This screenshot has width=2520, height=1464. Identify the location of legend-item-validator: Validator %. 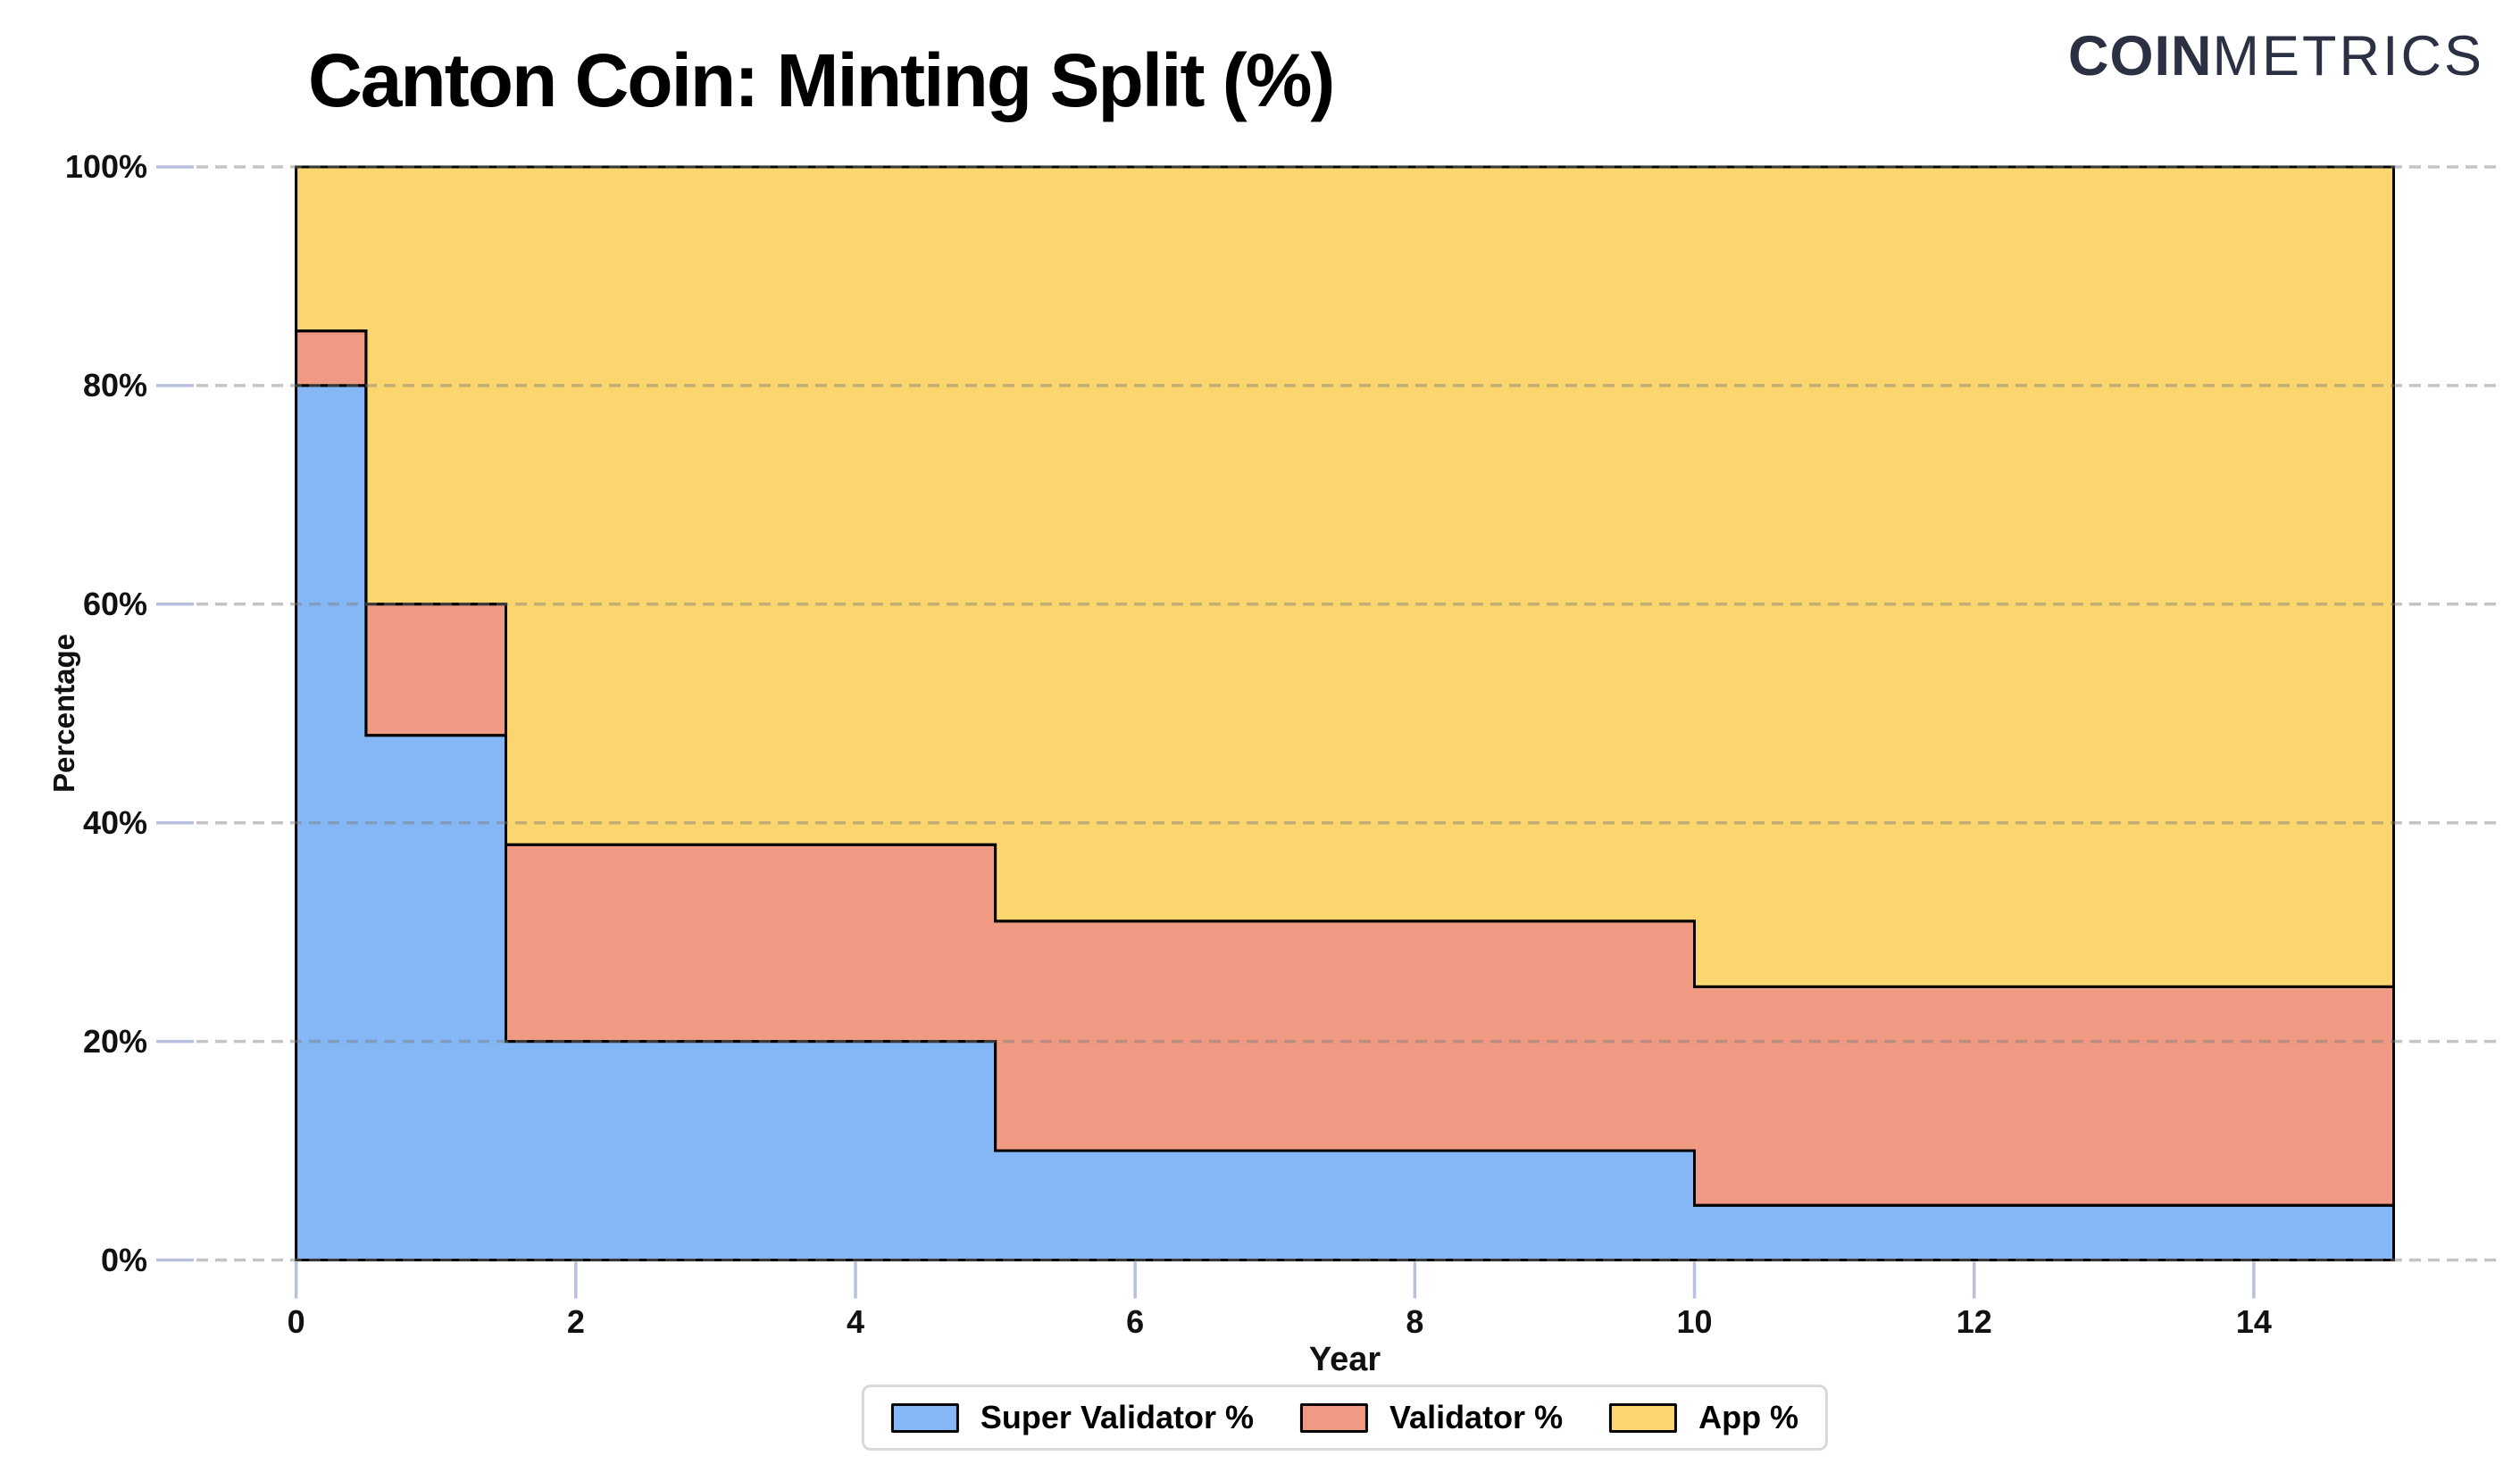
(1431, 1417).